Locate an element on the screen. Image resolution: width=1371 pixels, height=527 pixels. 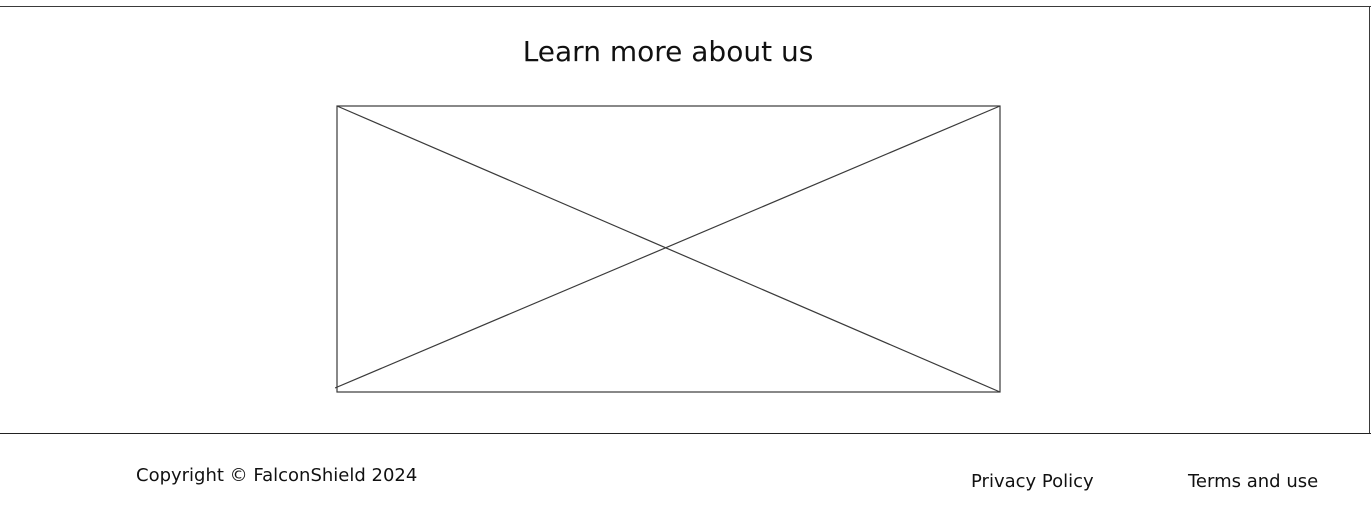
footer-divider is located at coordinates (685, 433).